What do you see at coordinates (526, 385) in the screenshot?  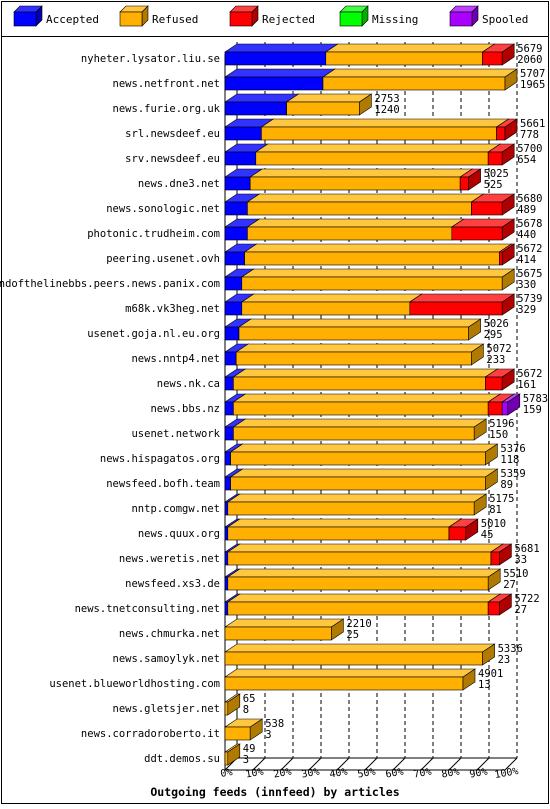 I see `row-accepted-label: 161` at bounding box center [526, 385].